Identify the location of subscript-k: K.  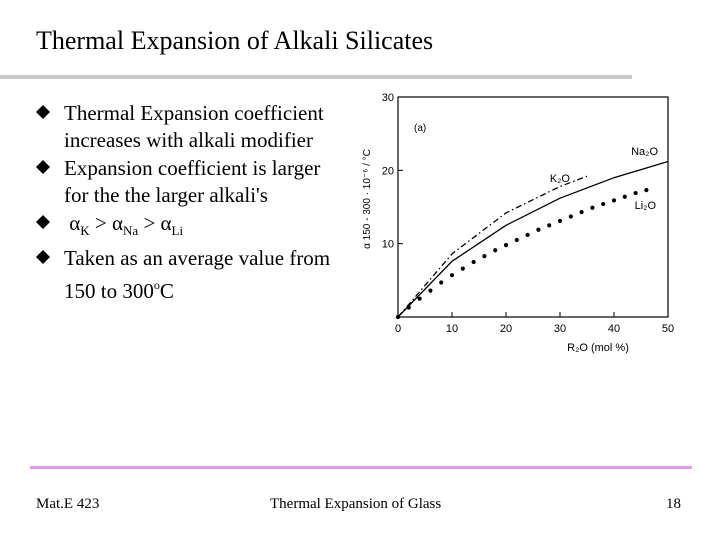
(85, 230).